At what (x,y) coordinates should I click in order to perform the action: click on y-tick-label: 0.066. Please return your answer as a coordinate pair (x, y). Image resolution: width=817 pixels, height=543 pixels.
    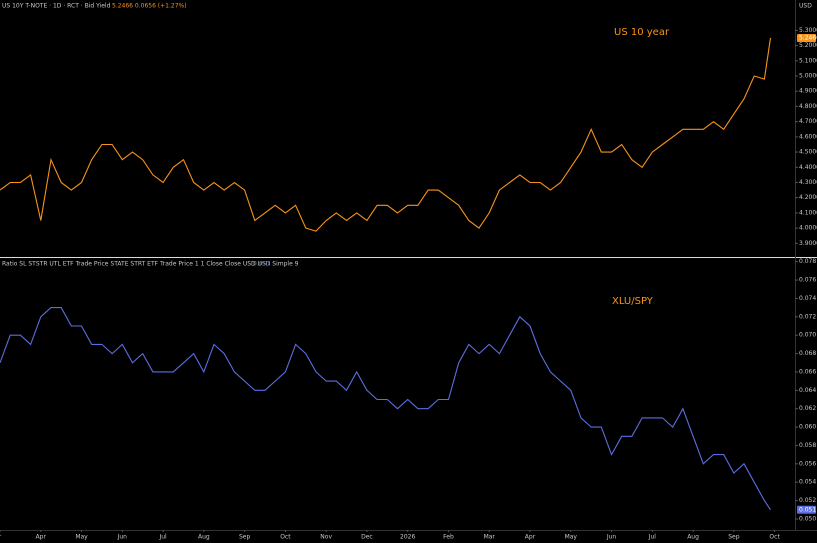
    Looking at the image, I should click on (807, 371).